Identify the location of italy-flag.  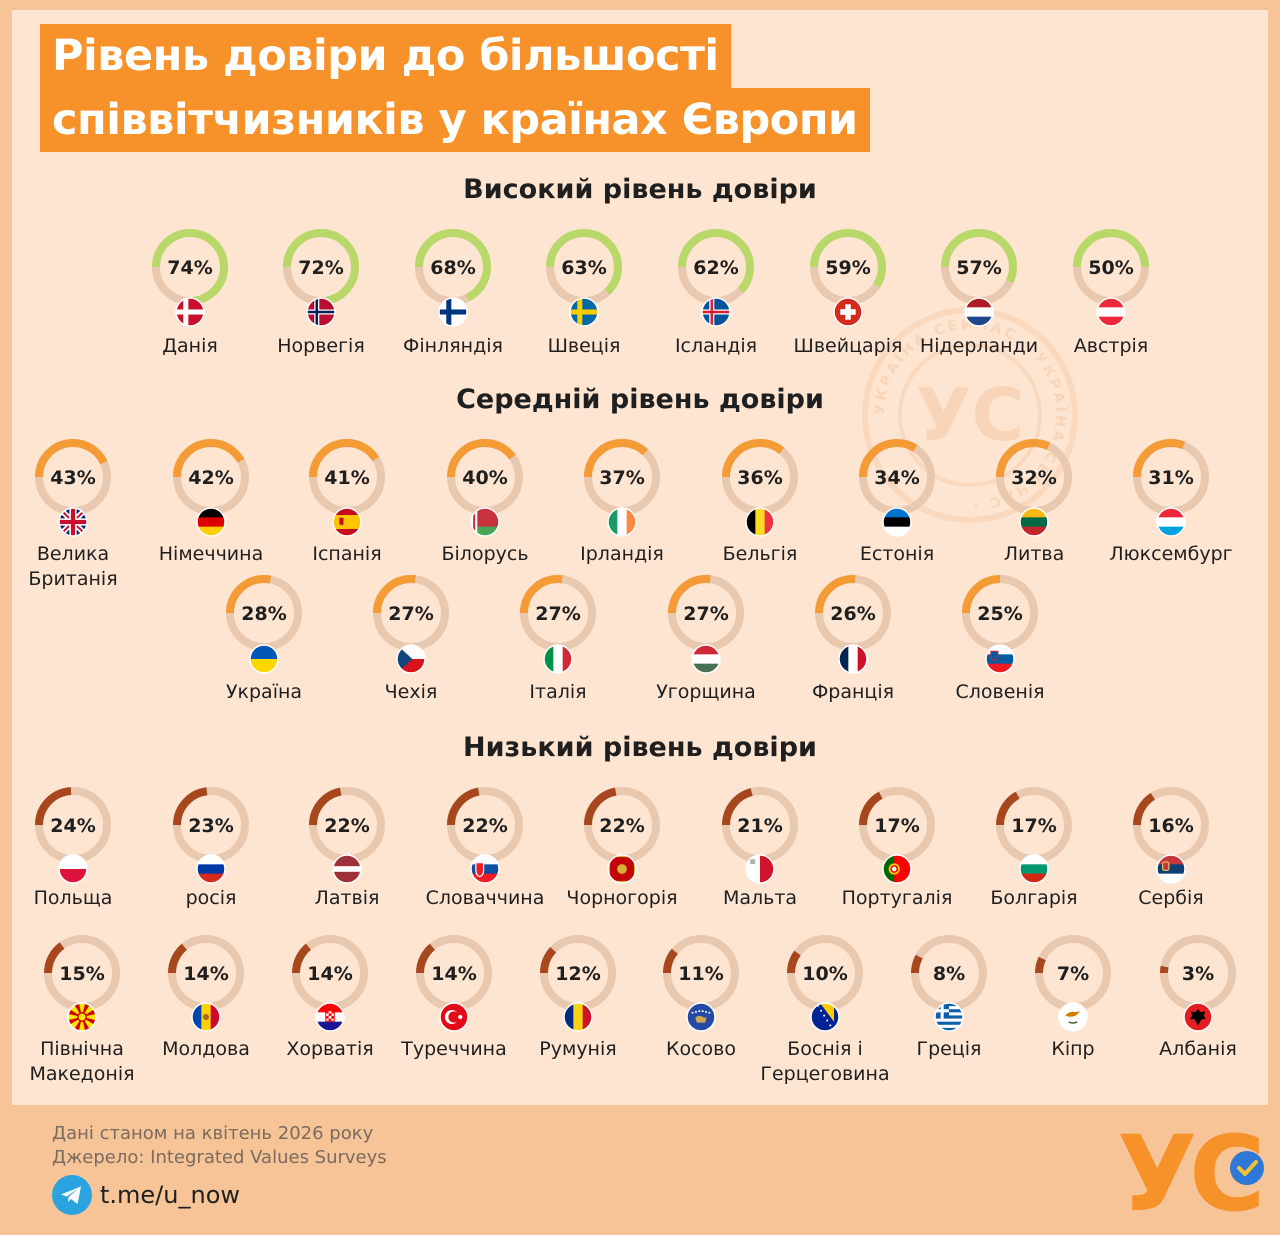
(558, 659).